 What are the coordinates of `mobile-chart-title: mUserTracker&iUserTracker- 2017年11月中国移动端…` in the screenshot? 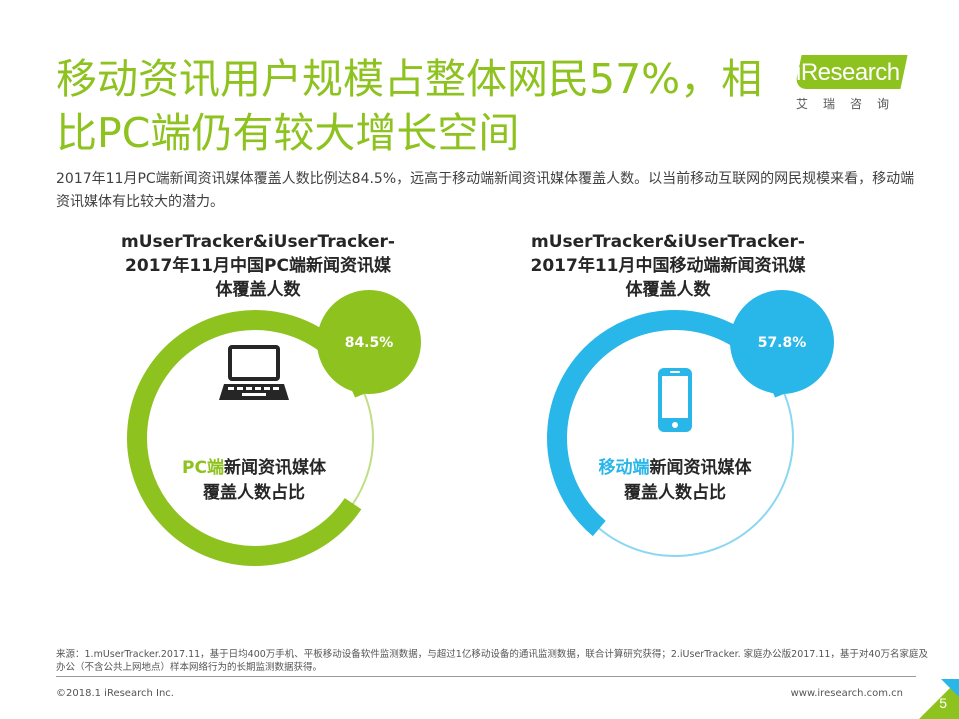 It's located at (668, 266).